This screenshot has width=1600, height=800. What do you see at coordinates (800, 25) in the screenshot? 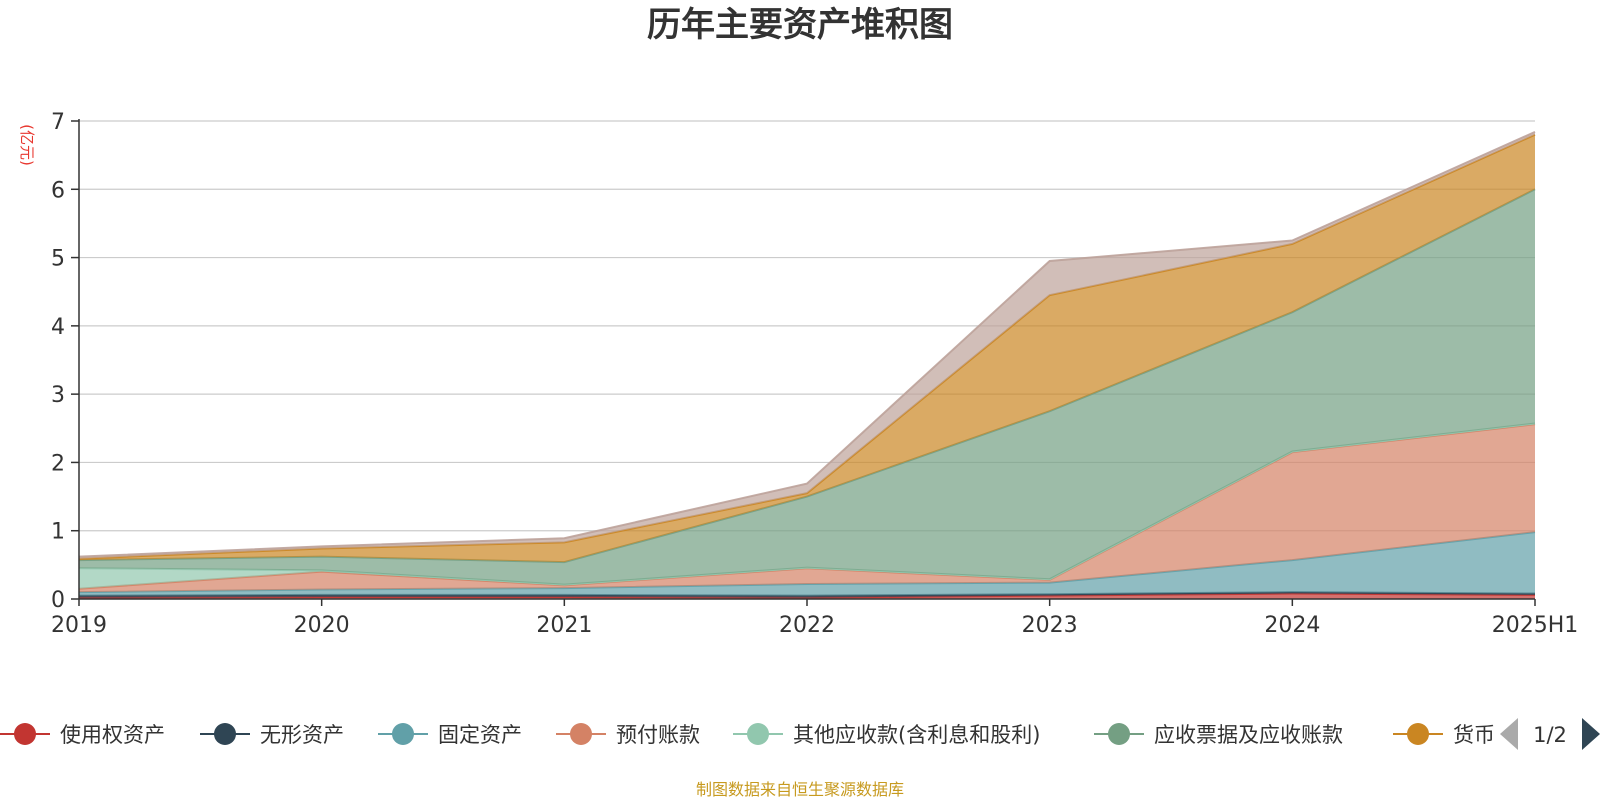
I see `chart-title: 历年主要资产堆积图` at bounding box center [800, 25].